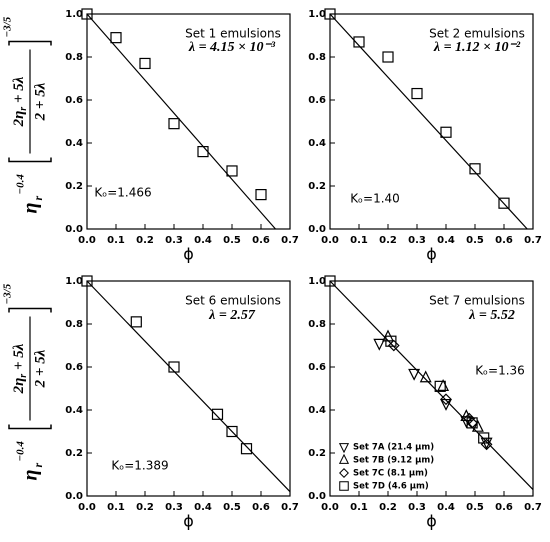 This screenshot has height=542, width=550. Describe the element at coordinates (477, 34) in the screenshot. I see `panel-title: Set 2 emulsions` at that location.